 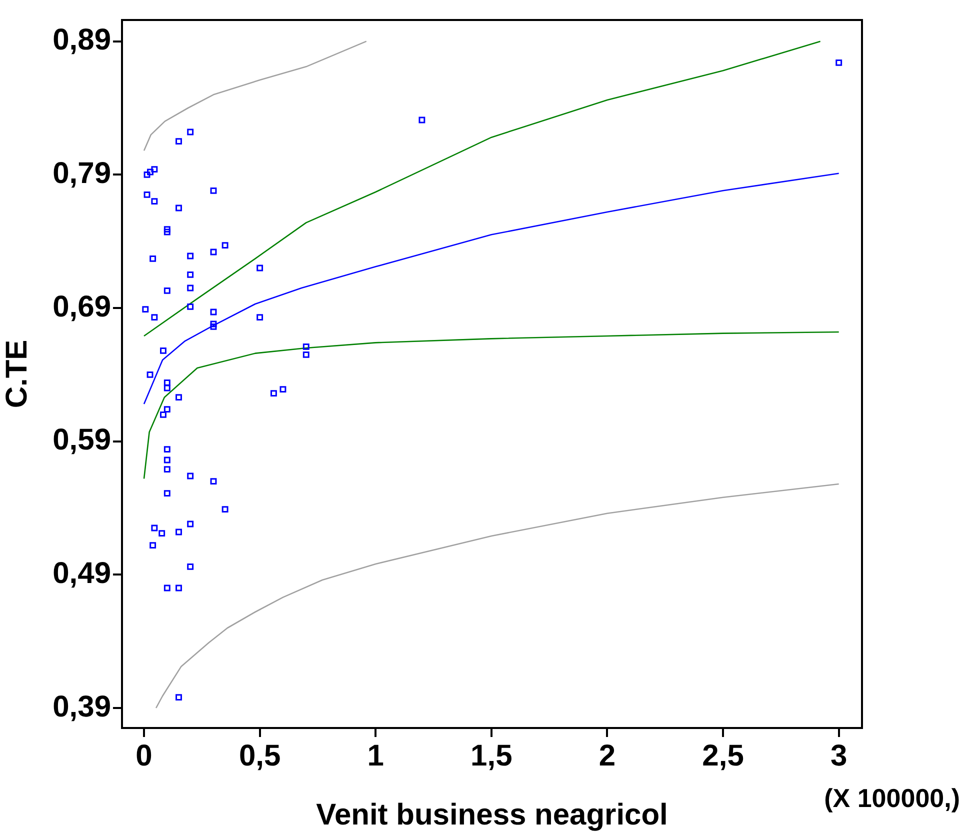 I want to click on x-tick-label: 1,5, so click(x=491, y=755).